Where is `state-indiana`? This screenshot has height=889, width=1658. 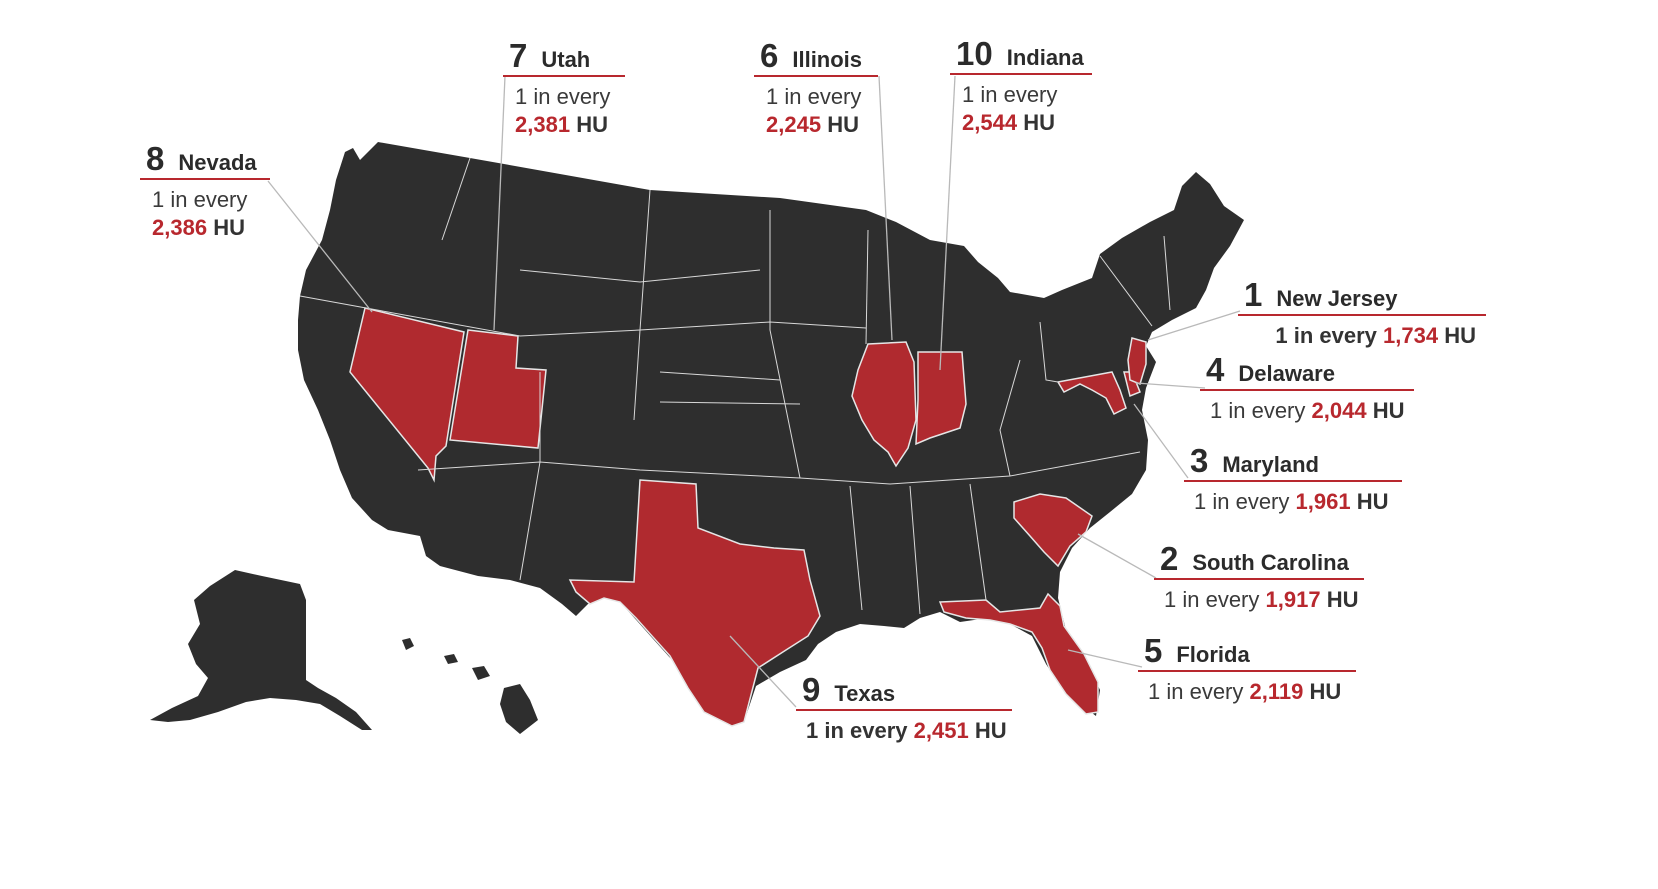
state-indiana is located at coordinates (941, 398).